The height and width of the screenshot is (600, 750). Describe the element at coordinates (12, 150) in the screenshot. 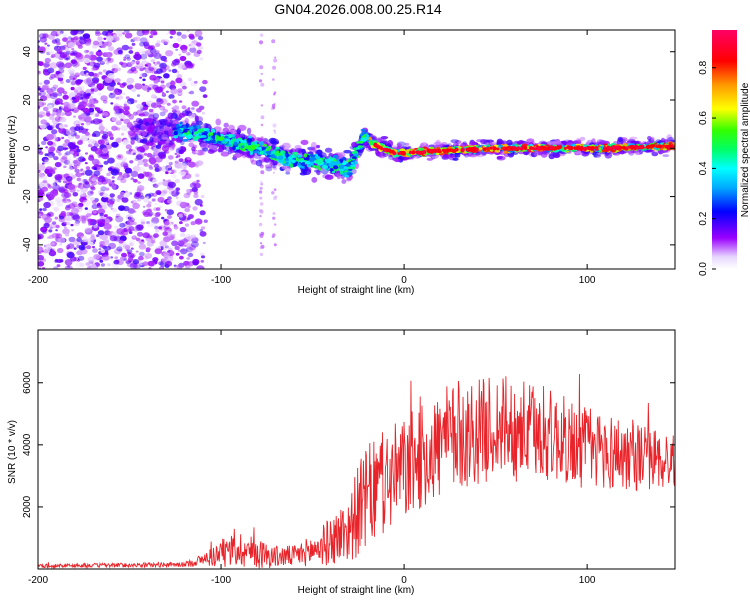

I see `spectrogram-y-label: Frequency (Hz)` at that location.